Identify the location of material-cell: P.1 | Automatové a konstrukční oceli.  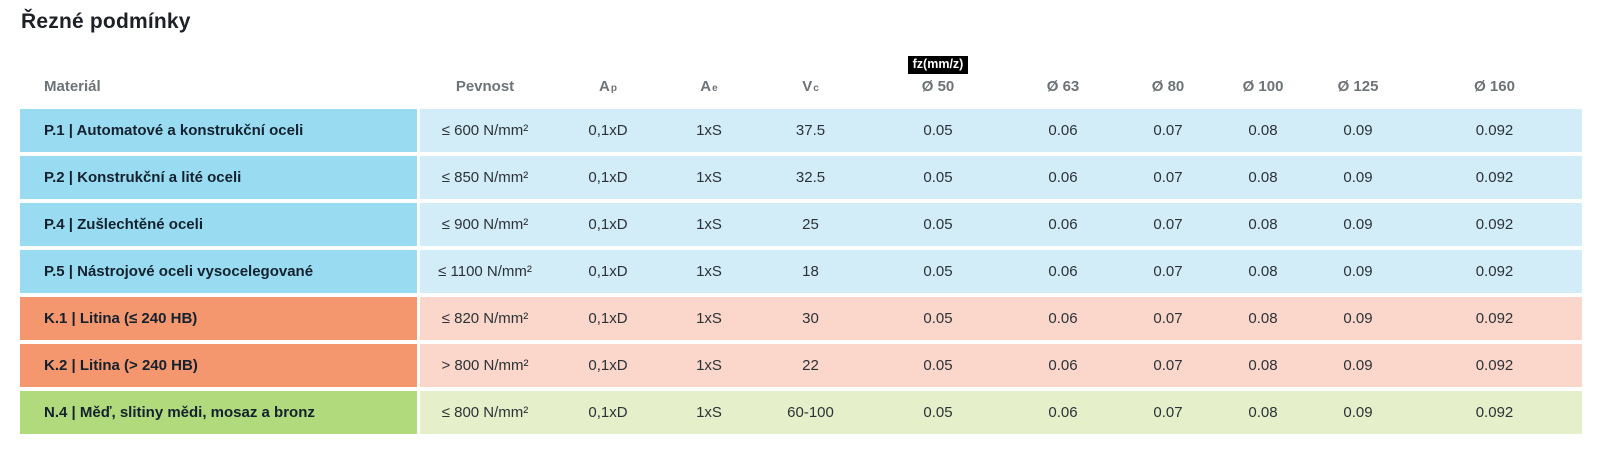
(220, 130).